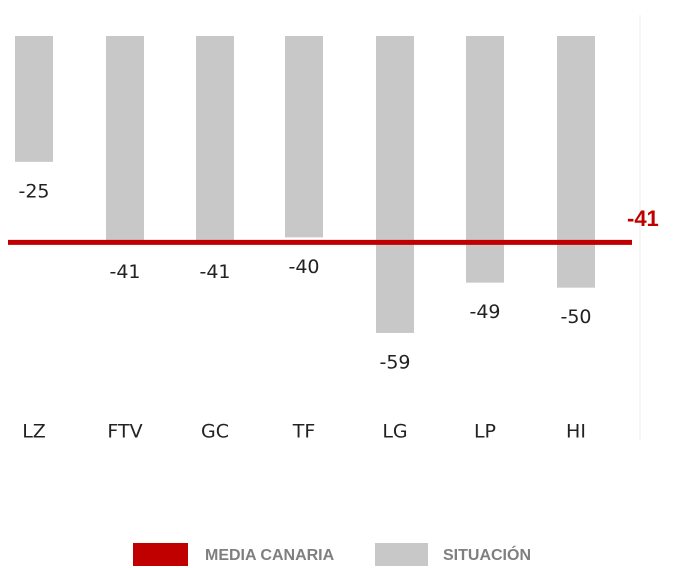 This screenshot has width=673, height=568. Describe the element at coordinates (576, 432) in the screenshot. I see `x-tick-label: HI` at that location.